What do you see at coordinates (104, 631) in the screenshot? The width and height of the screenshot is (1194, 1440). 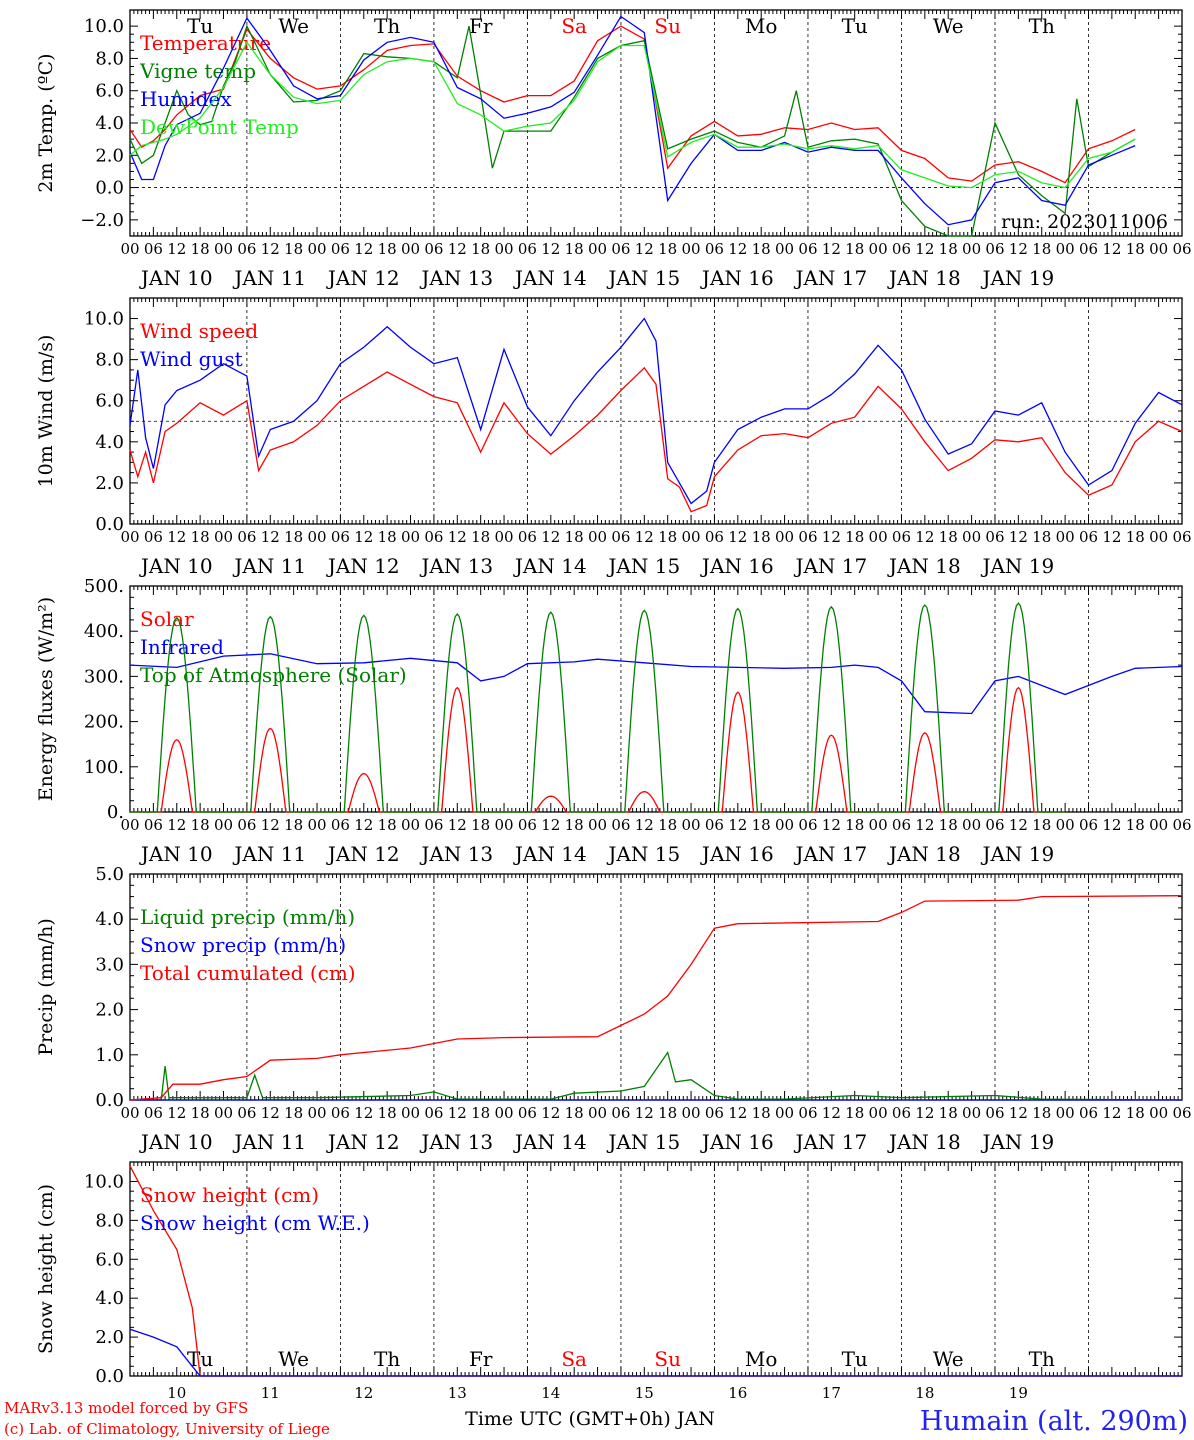 I see `y-tick-label: 400.` at bounding box center [104, 631].